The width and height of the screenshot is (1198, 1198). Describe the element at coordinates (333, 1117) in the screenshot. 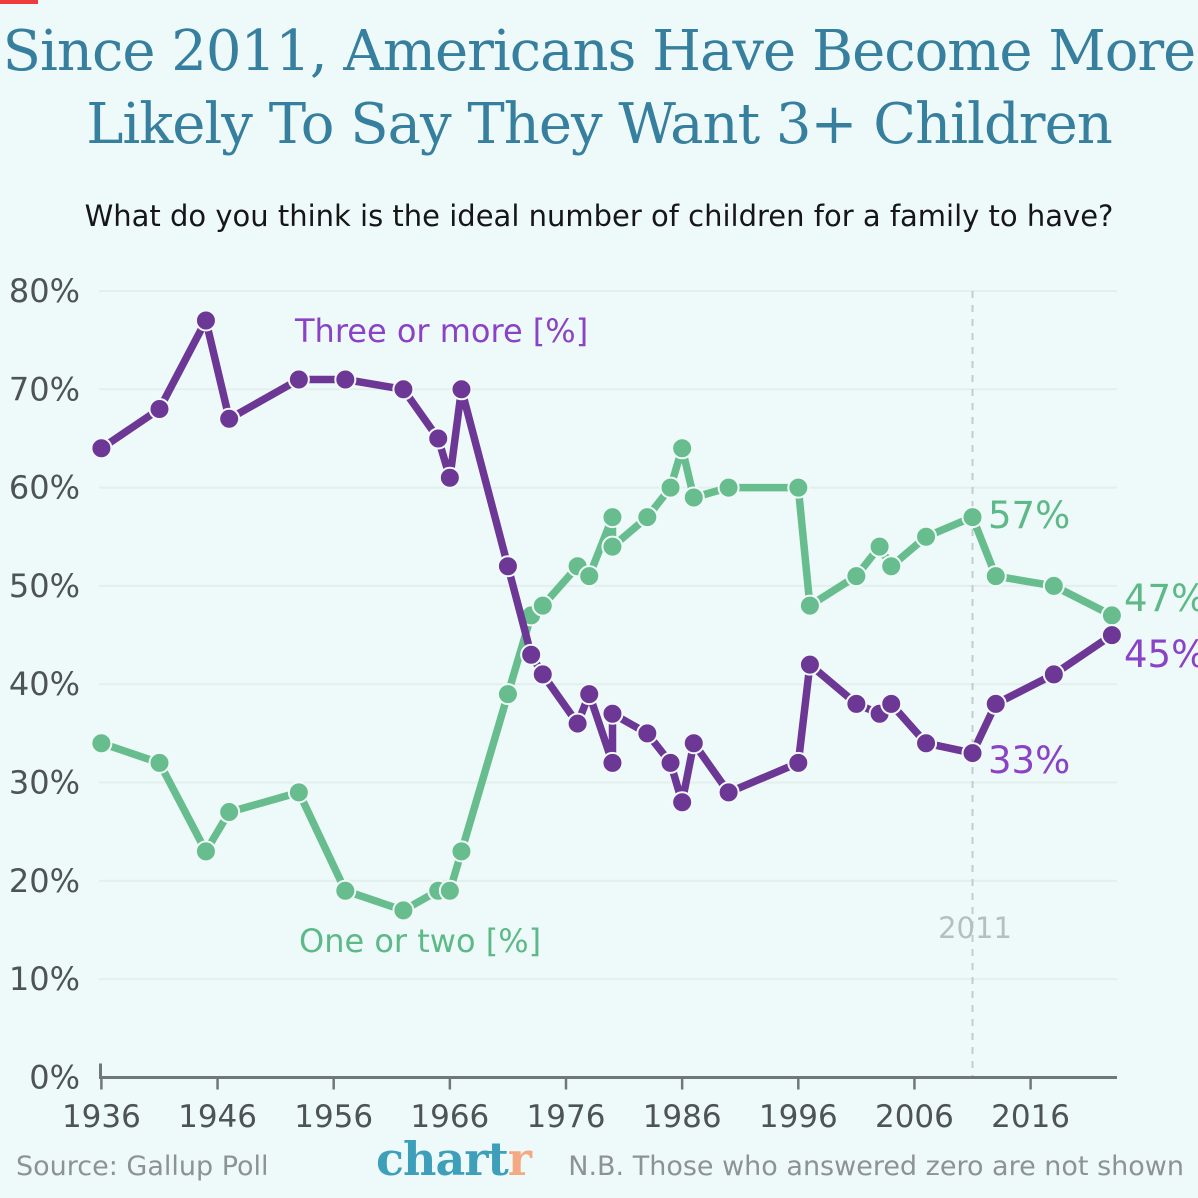

I see `x-axis-label: 1956` at that location.